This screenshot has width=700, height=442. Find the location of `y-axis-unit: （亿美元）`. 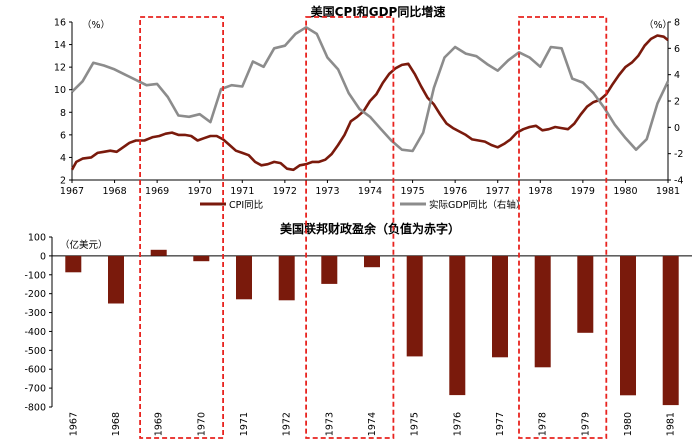

y-axis-unit: （亿美元） is located at coordinates (84, 245).